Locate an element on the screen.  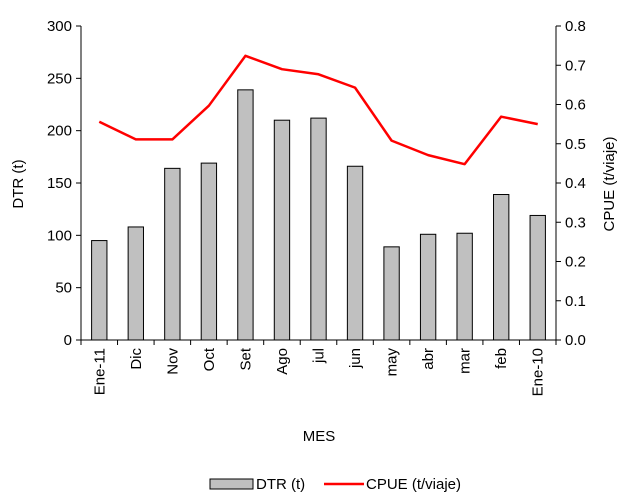
right-tick-label: 0.6 is located at coordinates (575, 105).